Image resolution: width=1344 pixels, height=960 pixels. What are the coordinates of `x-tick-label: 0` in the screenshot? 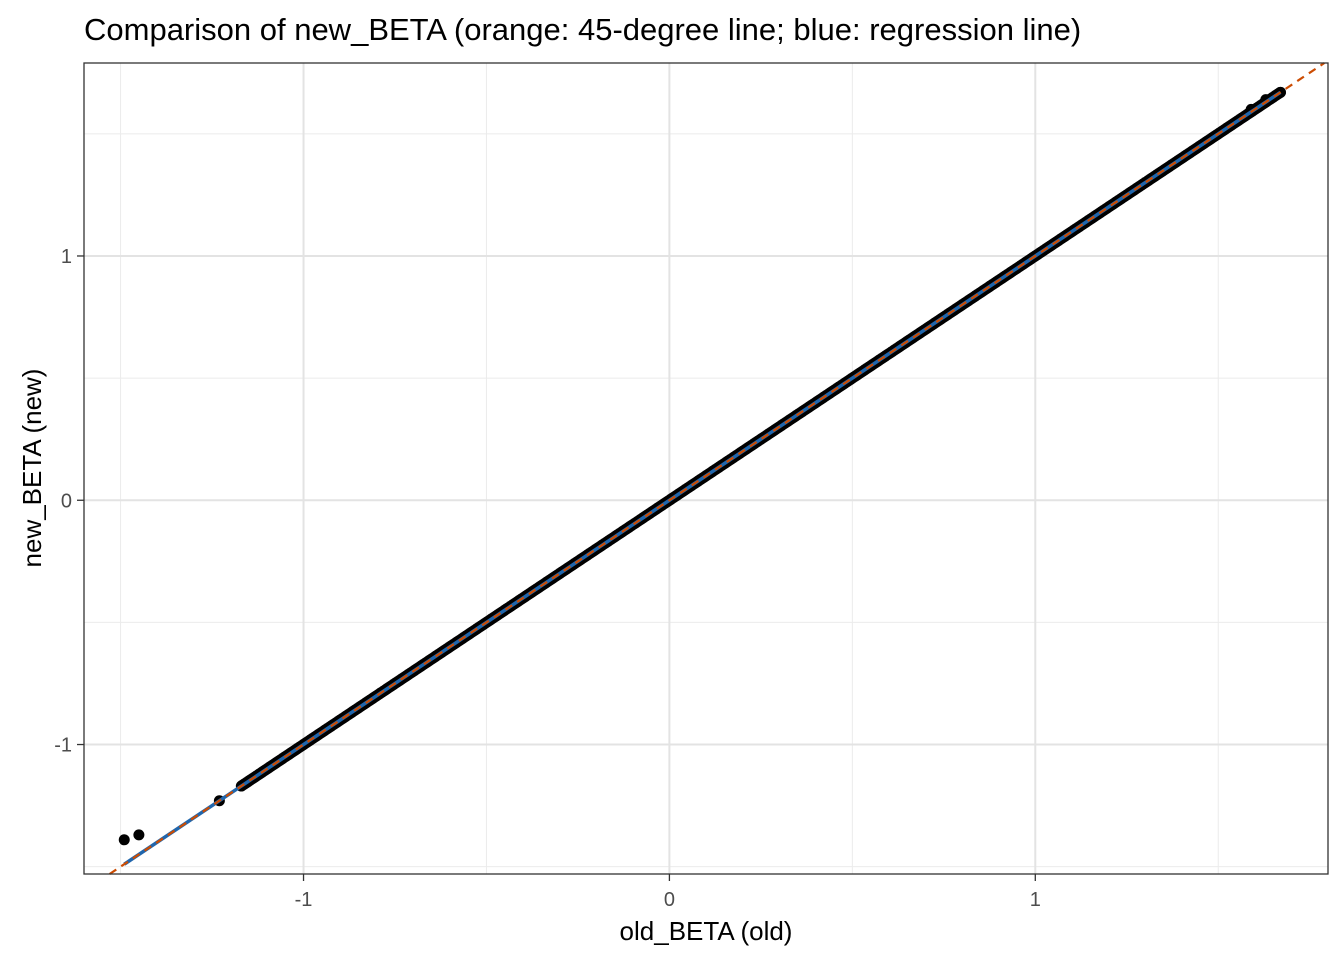 It's located at (669, 900).